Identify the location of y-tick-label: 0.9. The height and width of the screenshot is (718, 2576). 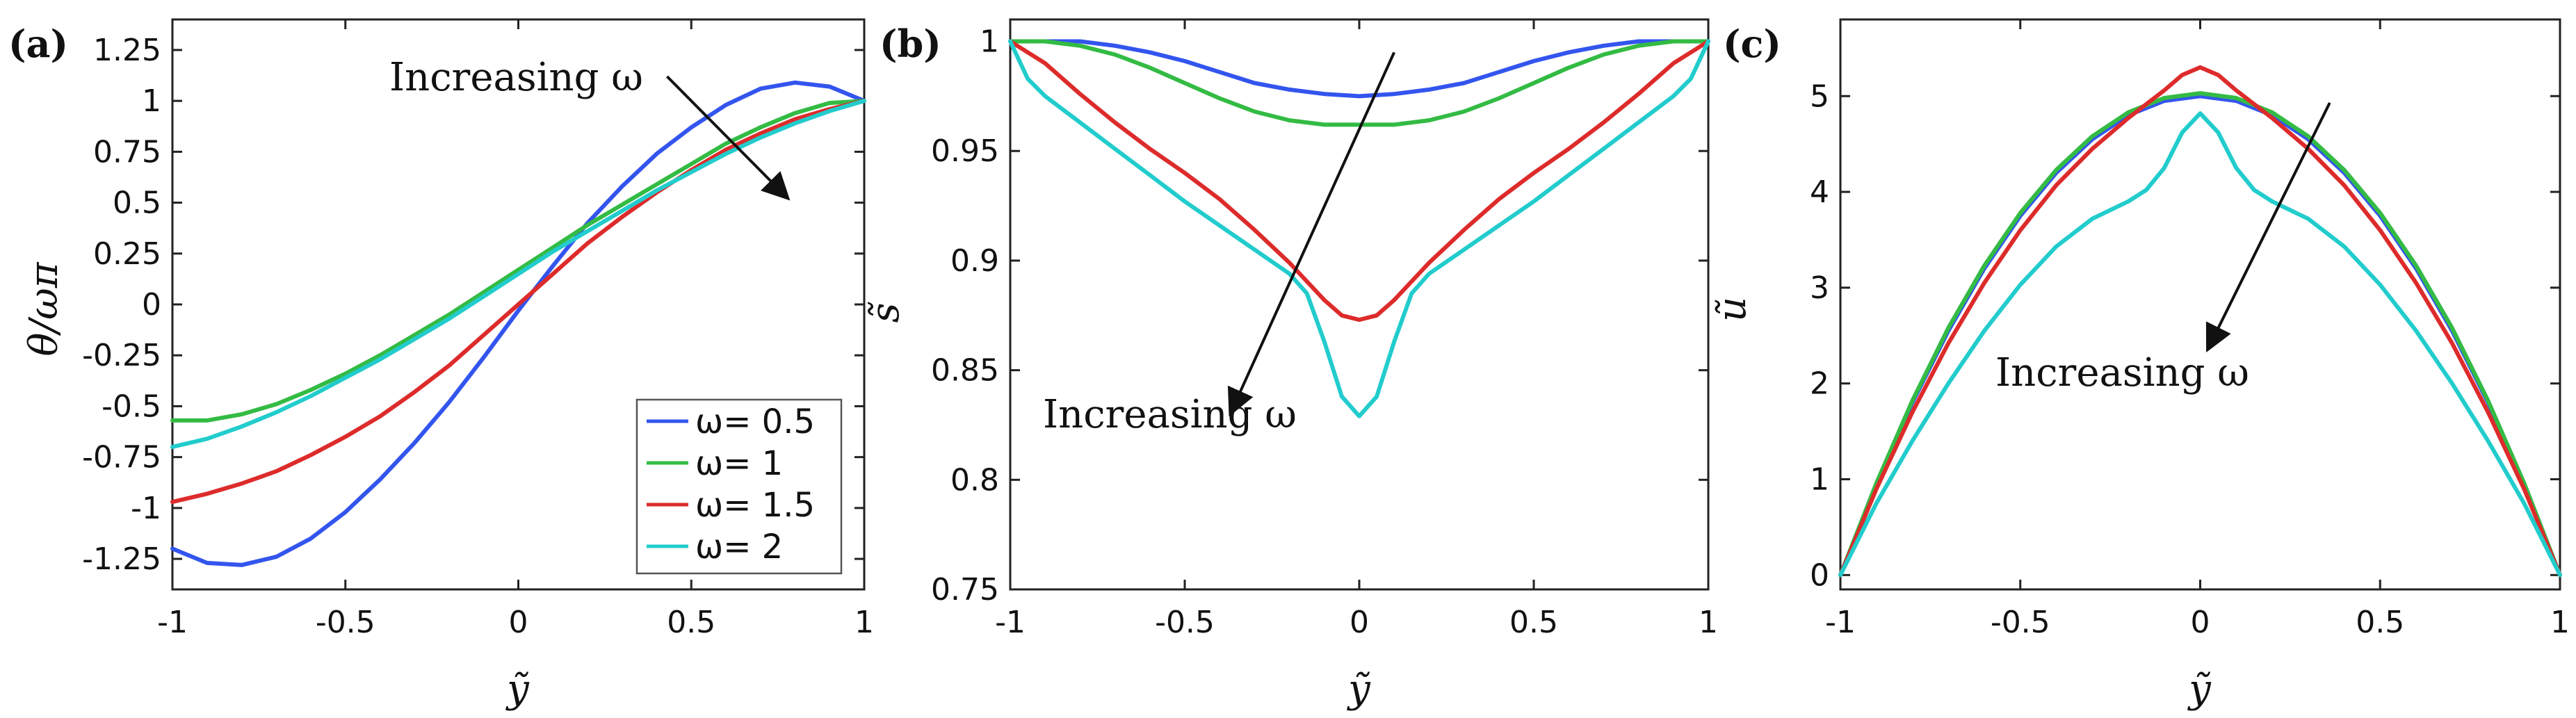
(974, 261).